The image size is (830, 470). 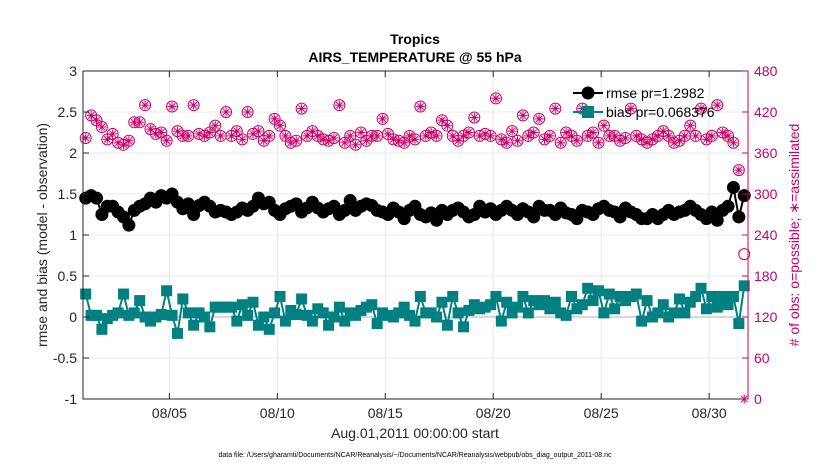 What do you see at coordinates (42, 235) in the screenshot?
I see `y-axis-label: rmse and bias (model - observation)` at bounding box center [42, 235].